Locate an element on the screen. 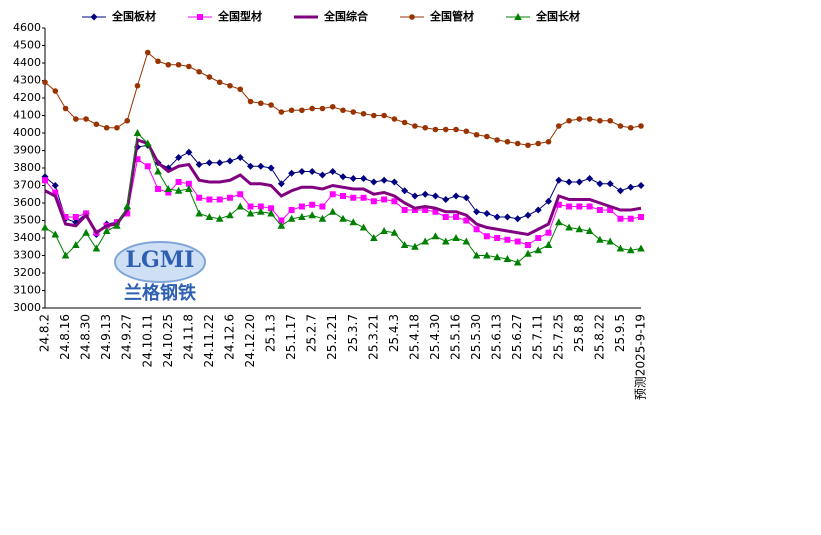 Image resolution: width=821 pixels, height=535 pixels. x-tick-label: 25.9.5 is located at coordinates (620, 333).